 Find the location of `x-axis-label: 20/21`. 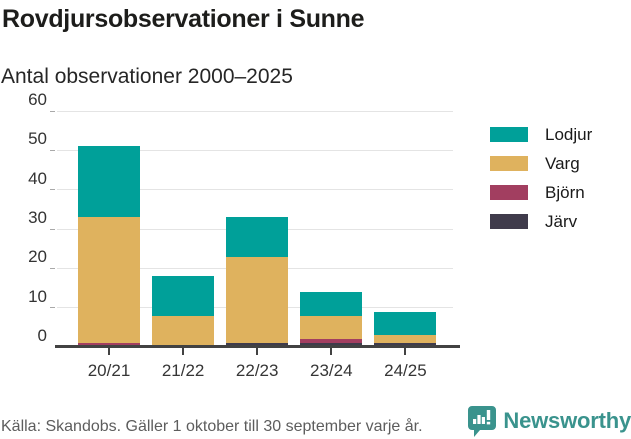

x-axis-label: 20/21 is located at coordinates (109, 370).